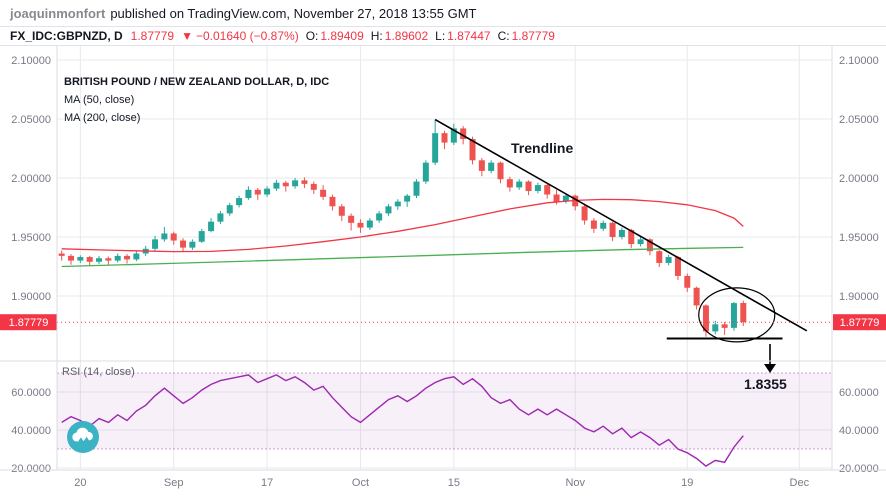  Describe the element at coordinates (859, 393) in the screenshot. I see `rsi-axis-label-right: 60.0000` at that location.